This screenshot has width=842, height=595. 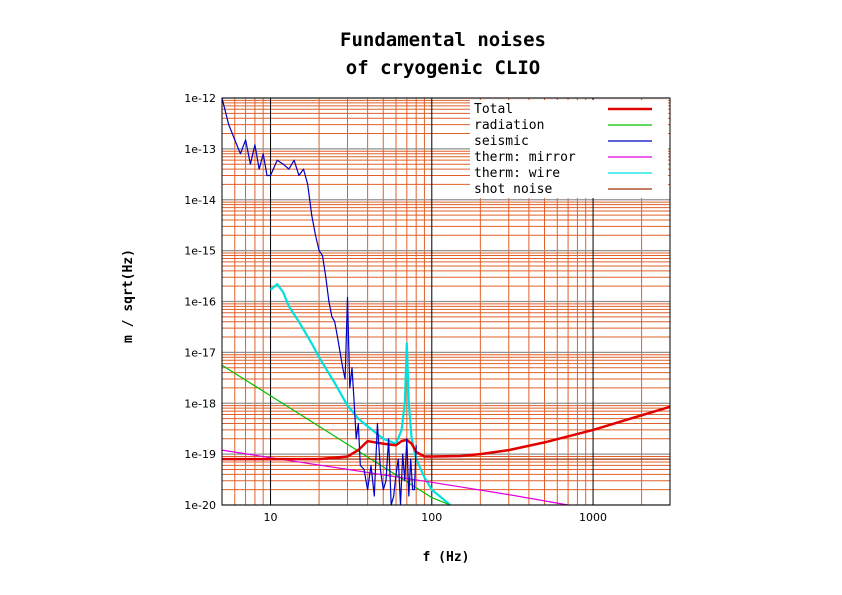 What do you see at coordinates (200, 454) in the screenshot?
I see `y-tick-label: 1e-19` at bounding box center [200, 454].